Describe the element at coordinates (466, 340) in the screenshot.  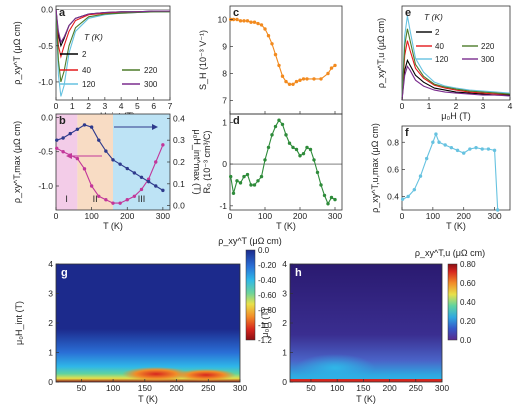
I see `panel-h-colorbar-tick: 0.0` at that location.